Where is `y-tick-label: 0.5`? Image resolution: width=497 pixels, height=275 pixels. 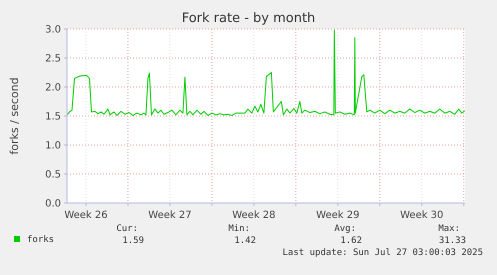 y-tick-label: 0.5 is located at coordinates (53, 175).